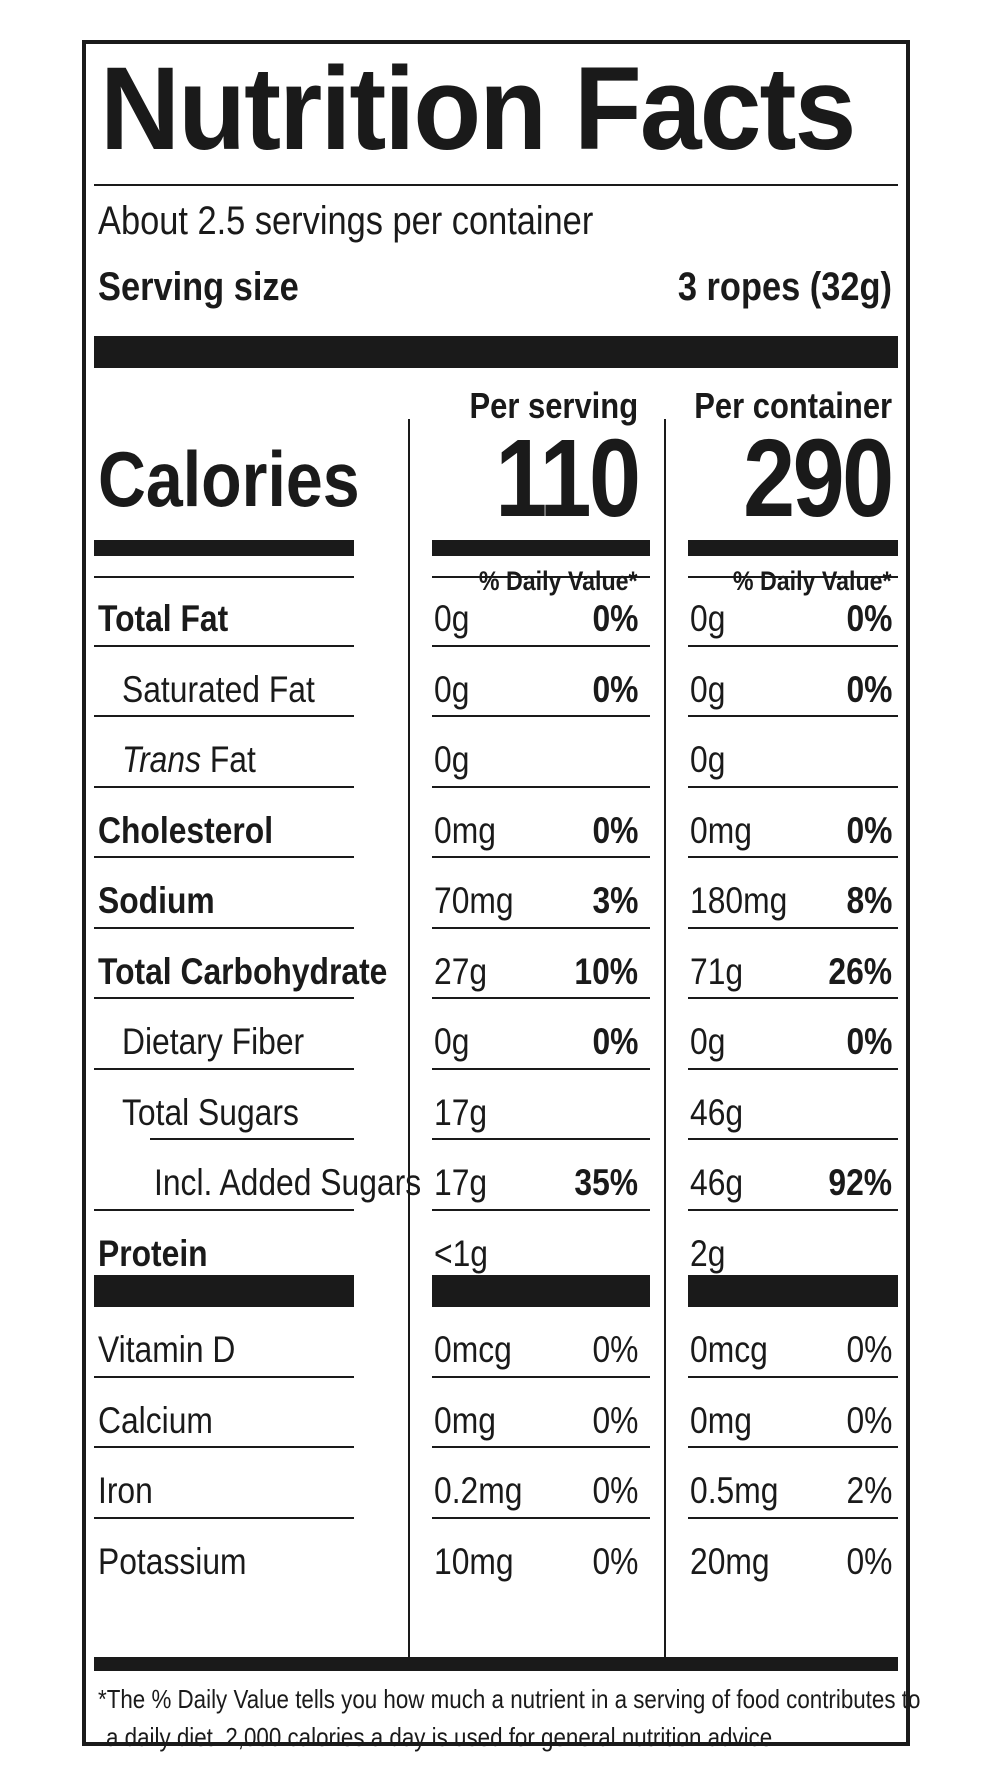 The height and width of the screenshot is (1788, 1000). What do you see at coordinates (288, 1182) in the screenshot?
I see `nutrient-label: Incl. Added Sugars` at bounding box center [288, 1182].